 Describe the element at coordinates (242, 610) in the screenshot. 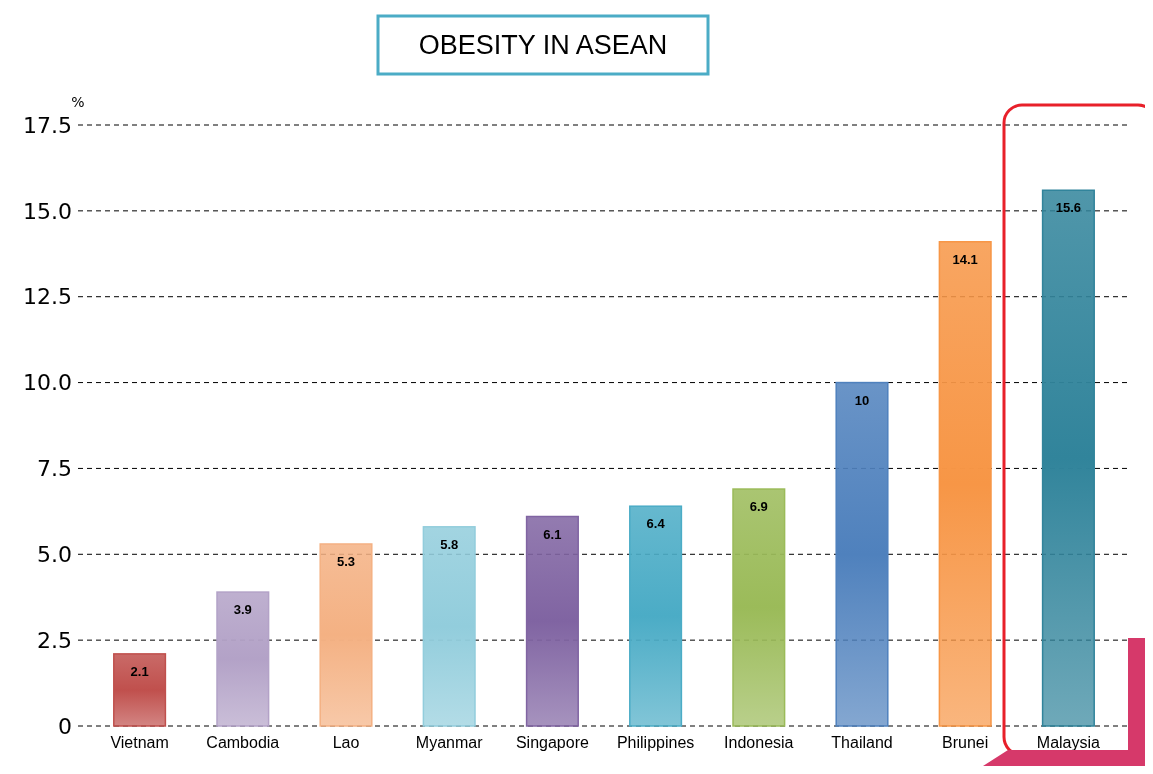

I see `data-label: 3.9` at that location.